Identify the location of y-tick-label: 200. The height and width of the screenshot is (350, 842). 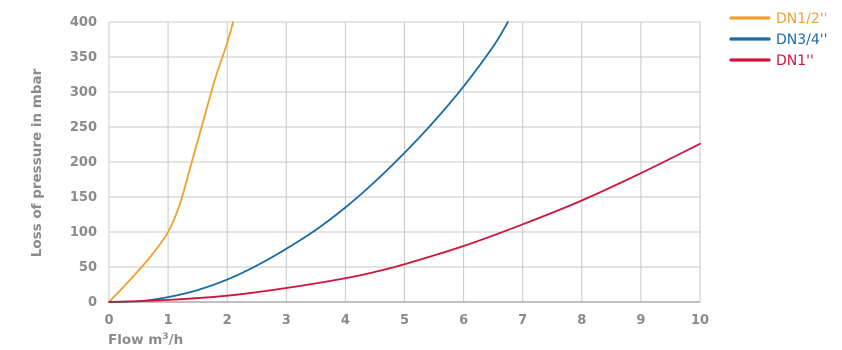
(83, 162).